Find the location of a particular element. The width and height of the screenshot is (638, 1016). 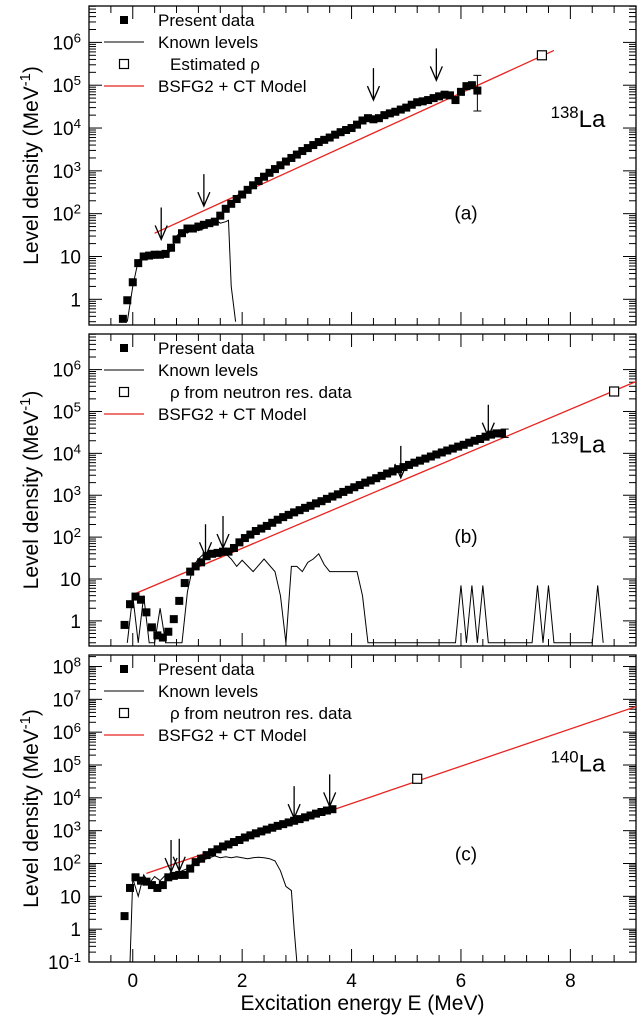

y-tick-label: 10⁶ is located at coordinates (66, 42).